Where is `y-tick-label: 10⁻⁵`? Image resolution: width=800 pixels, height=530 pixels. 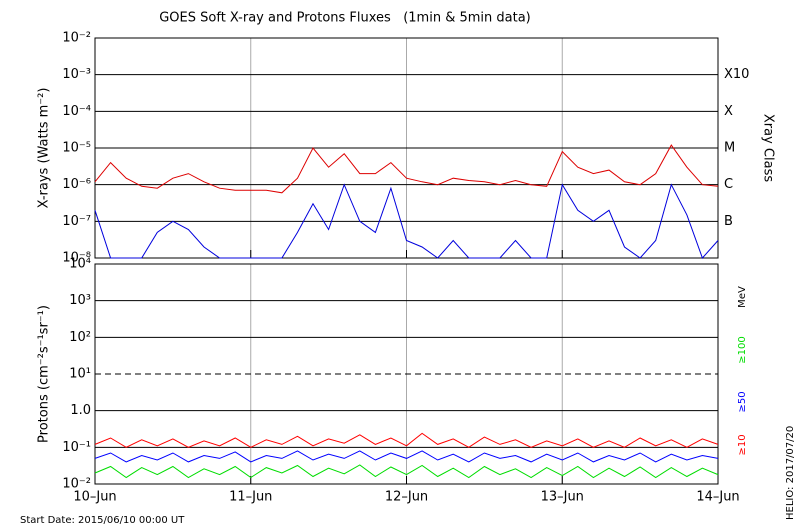 y-tick-label: 10⁻⁵ is located at coordinates (76, 148).